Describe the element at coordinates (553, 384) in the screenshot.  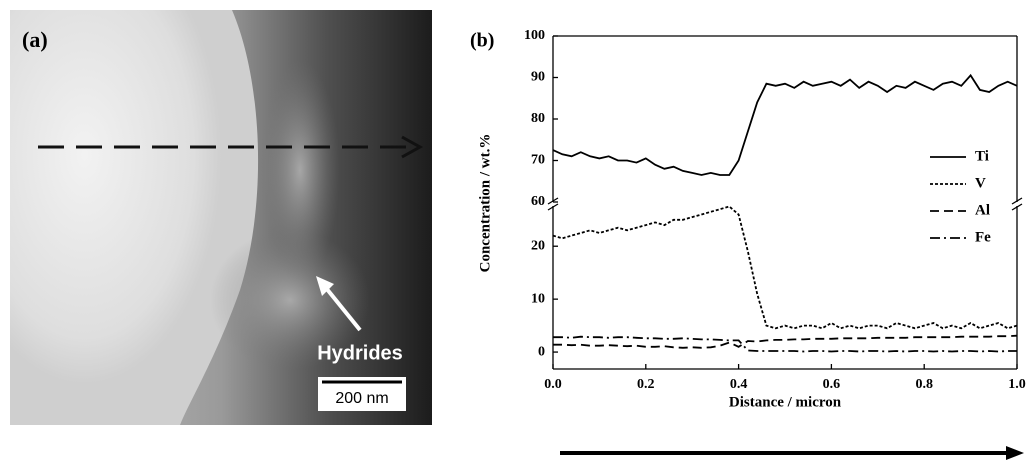
I see `x-tick-label: 0.0` at that location.